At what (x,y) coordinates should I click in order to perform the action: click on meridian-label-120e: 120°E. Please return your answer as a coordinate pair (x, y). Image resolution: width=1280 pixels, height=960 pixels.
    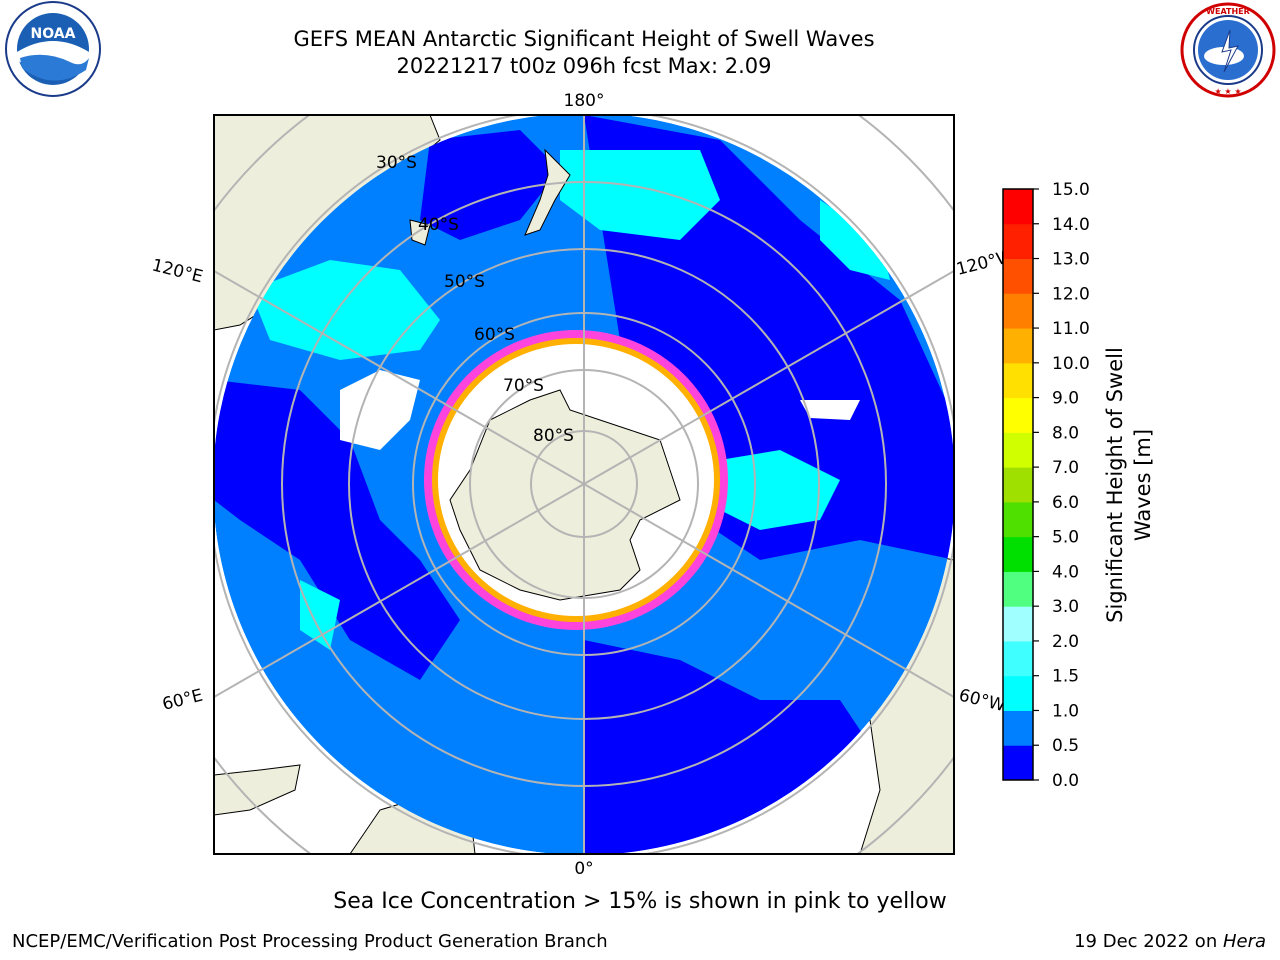
    Looking at the image, I should click on (177, 271).